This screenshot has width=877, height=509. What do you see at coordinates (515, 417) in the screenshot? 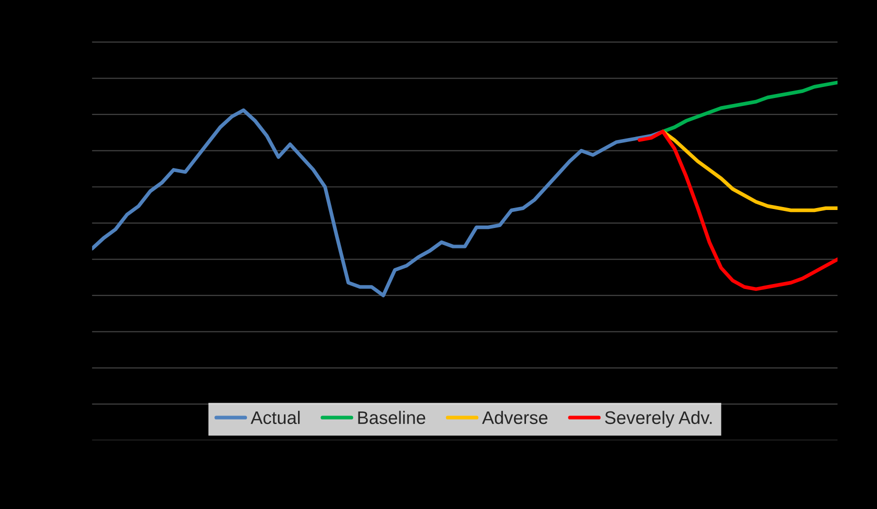
I see `legend-label: Adverse` at bounding box center [515, 417].